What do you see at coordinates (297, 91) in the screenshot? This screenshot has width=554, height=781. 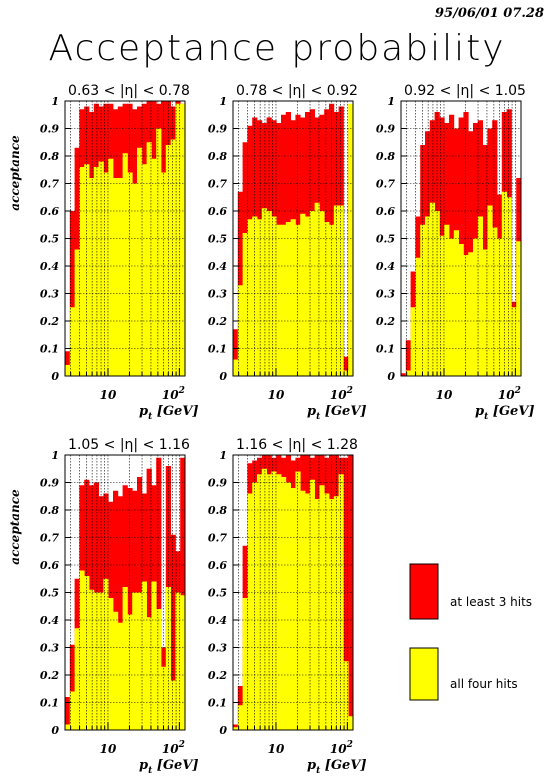 I see `panel-title: 0.78 < |η| < 0.92` at bounding box center [297, 91].